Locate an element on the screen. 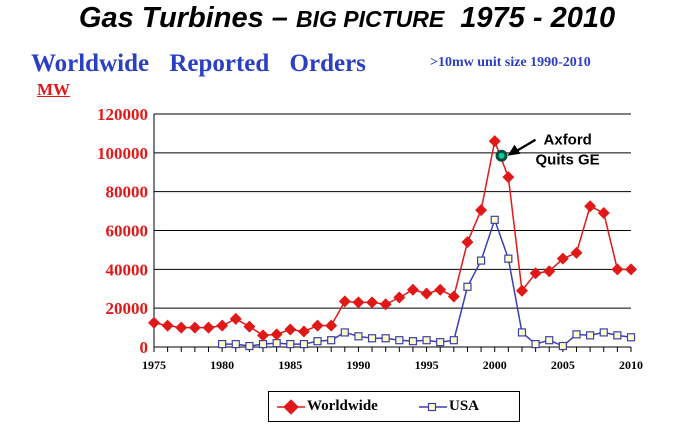  title-main: Gas Turbines is located at coordinates (171, 18).